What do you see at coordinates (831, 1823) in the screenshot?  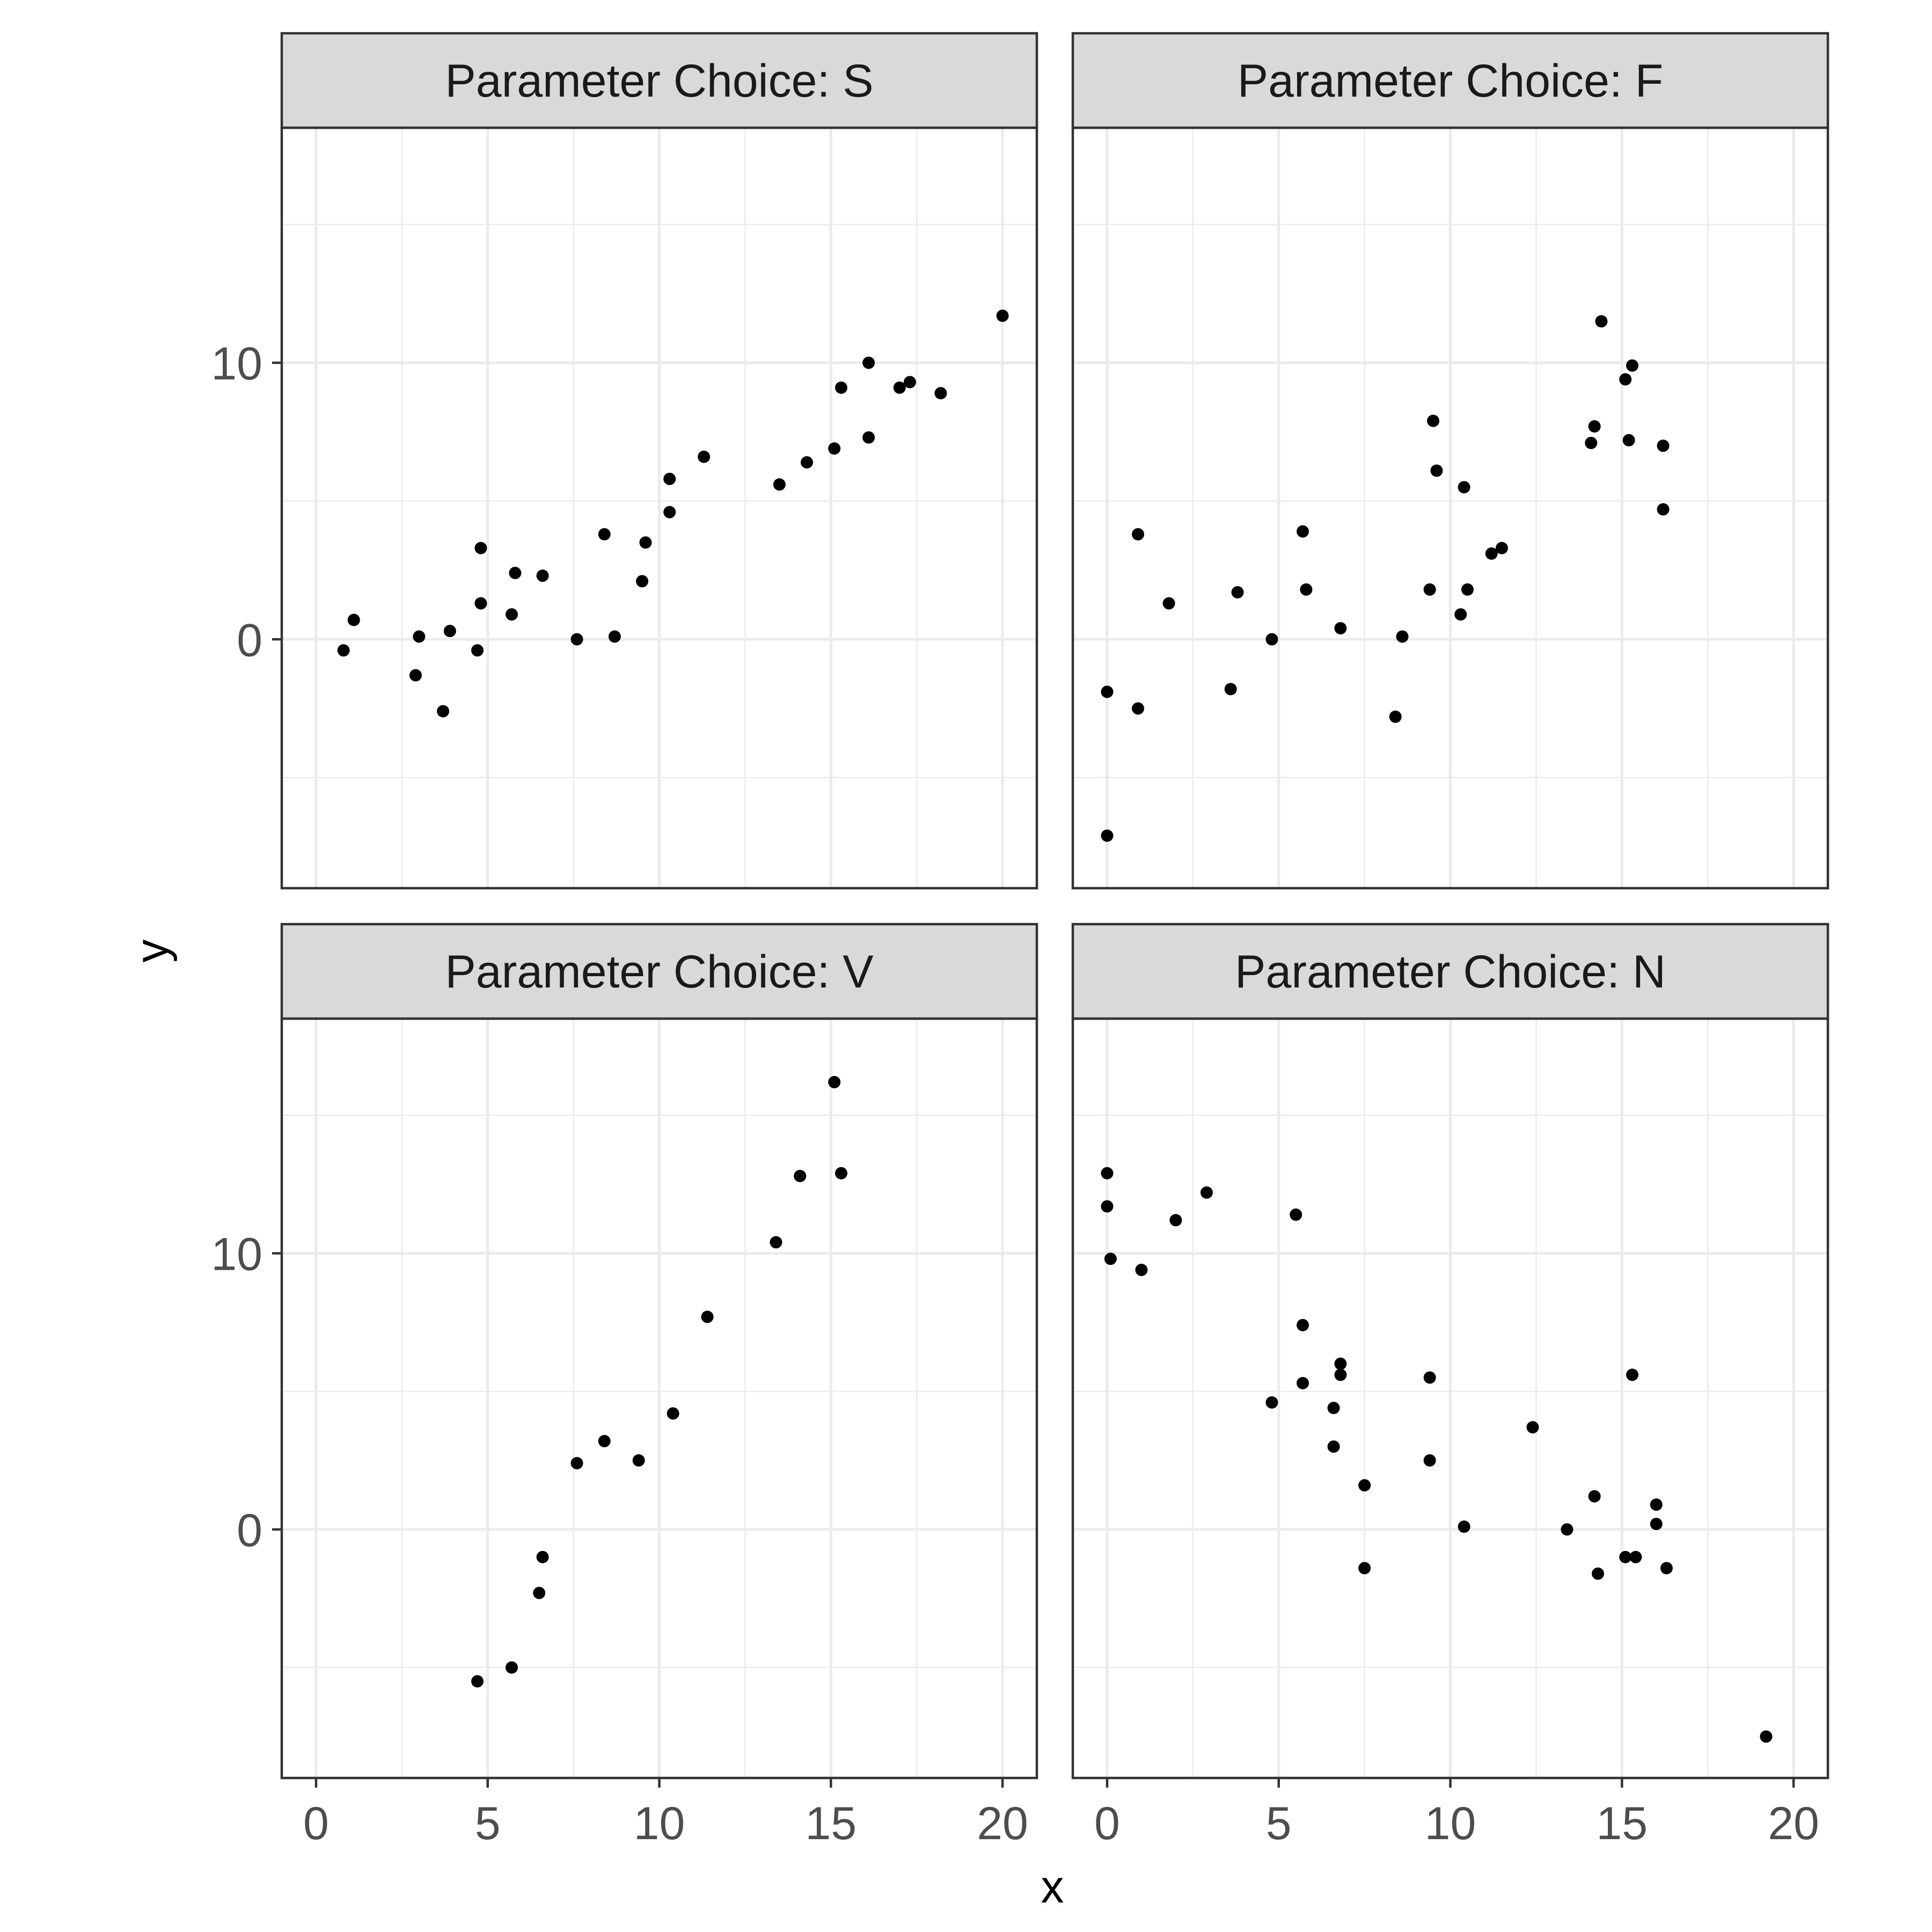 I see `x-tick-label: 15` at bounding box center [831, 1823].